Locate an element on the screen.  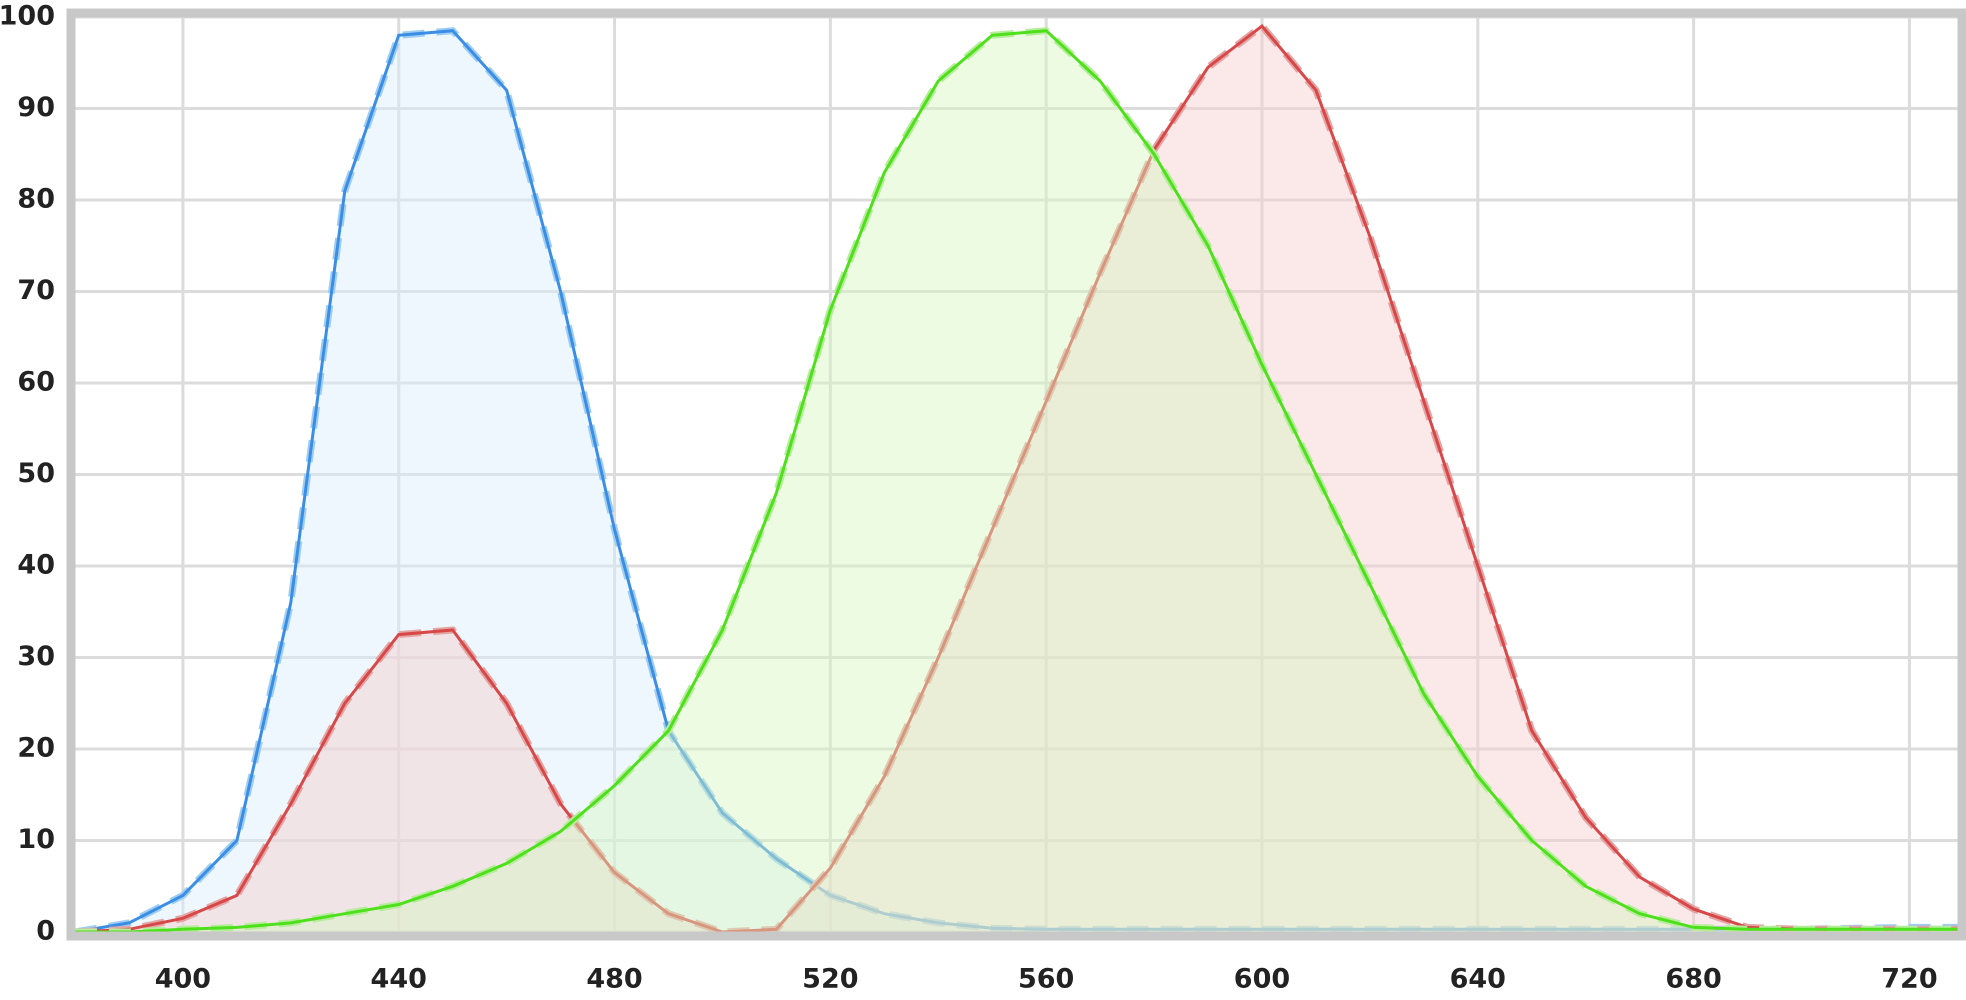
x-tick-label: 400 is located at coordinates (183, 979).